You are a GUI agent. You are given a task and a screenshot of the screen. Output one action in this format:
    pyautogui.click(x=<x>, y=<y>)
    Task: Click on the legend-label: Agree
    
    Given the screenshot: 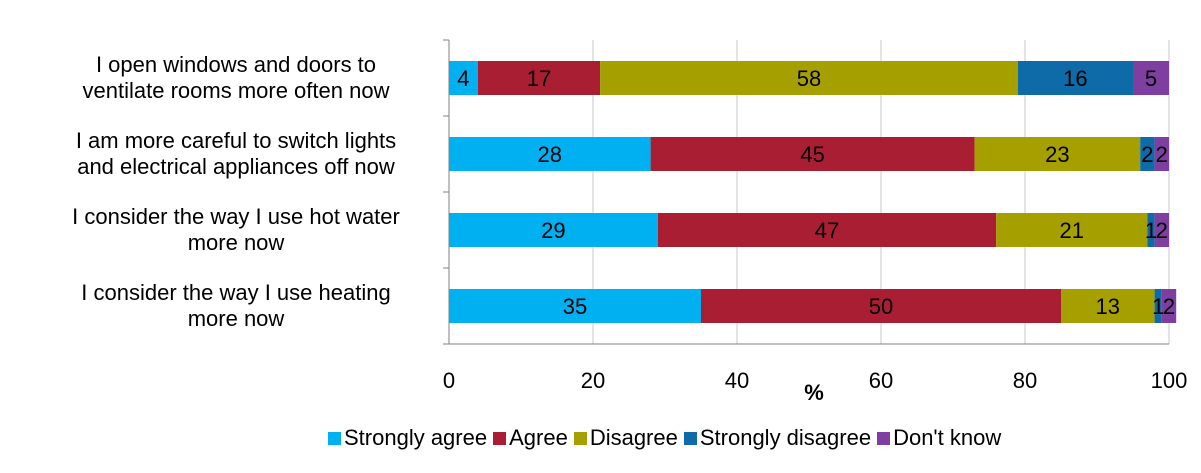 What is the action you would take?
    pyautogui.click(x=538, y=437)
    